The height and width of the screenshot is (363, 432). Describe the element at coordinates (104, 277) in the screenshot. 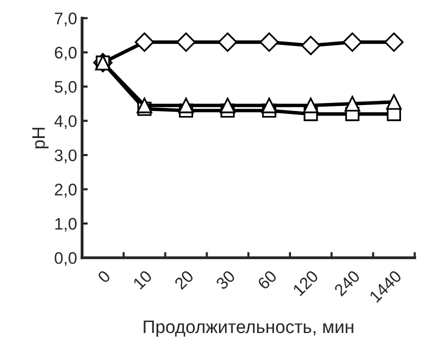

I see `x-tick-label: 0` at that location.